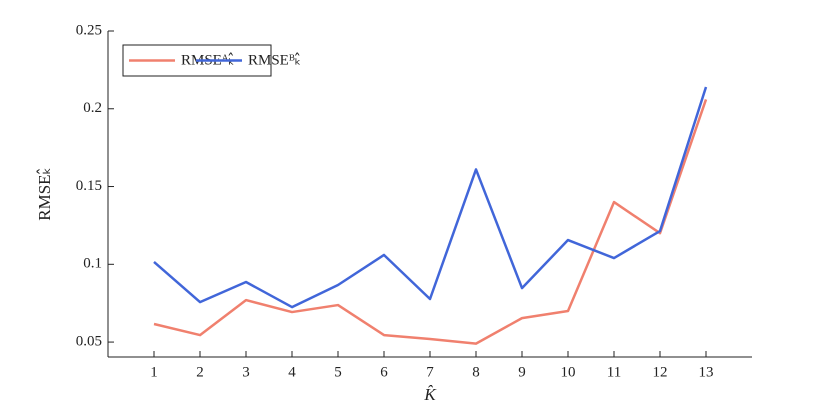 The width and height of the screenshot is (830, 415). I want to click on y-tick-label: 0.25, so click(89, 30).